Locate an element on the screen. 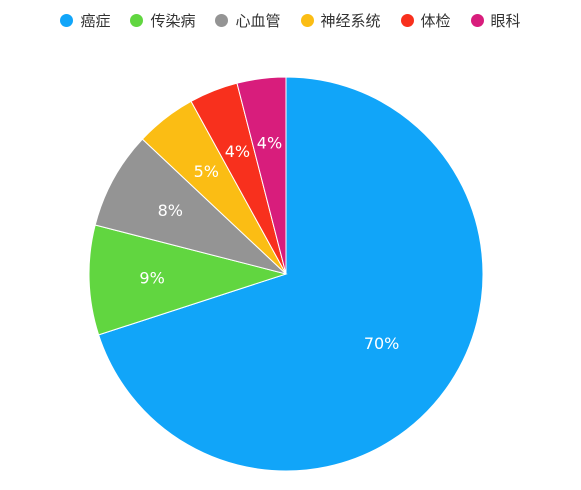 This screenshot has width=581, height=490. slice-label-infectious: 9% is located at coordinates (151, 278).